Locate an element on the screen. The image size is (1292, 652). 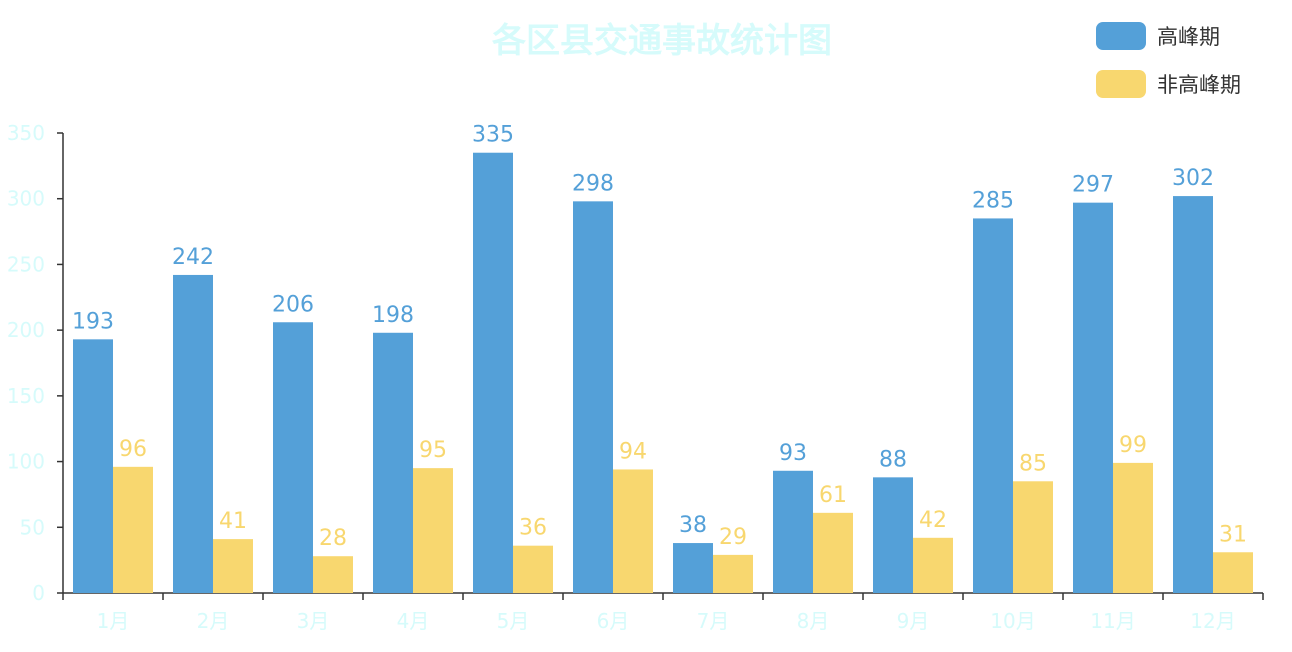
x-axis: 1月 2月 3月 4月 5月 6月 7月 8月 9月 10月 11月 12月 is located at coordinates (663, 612).